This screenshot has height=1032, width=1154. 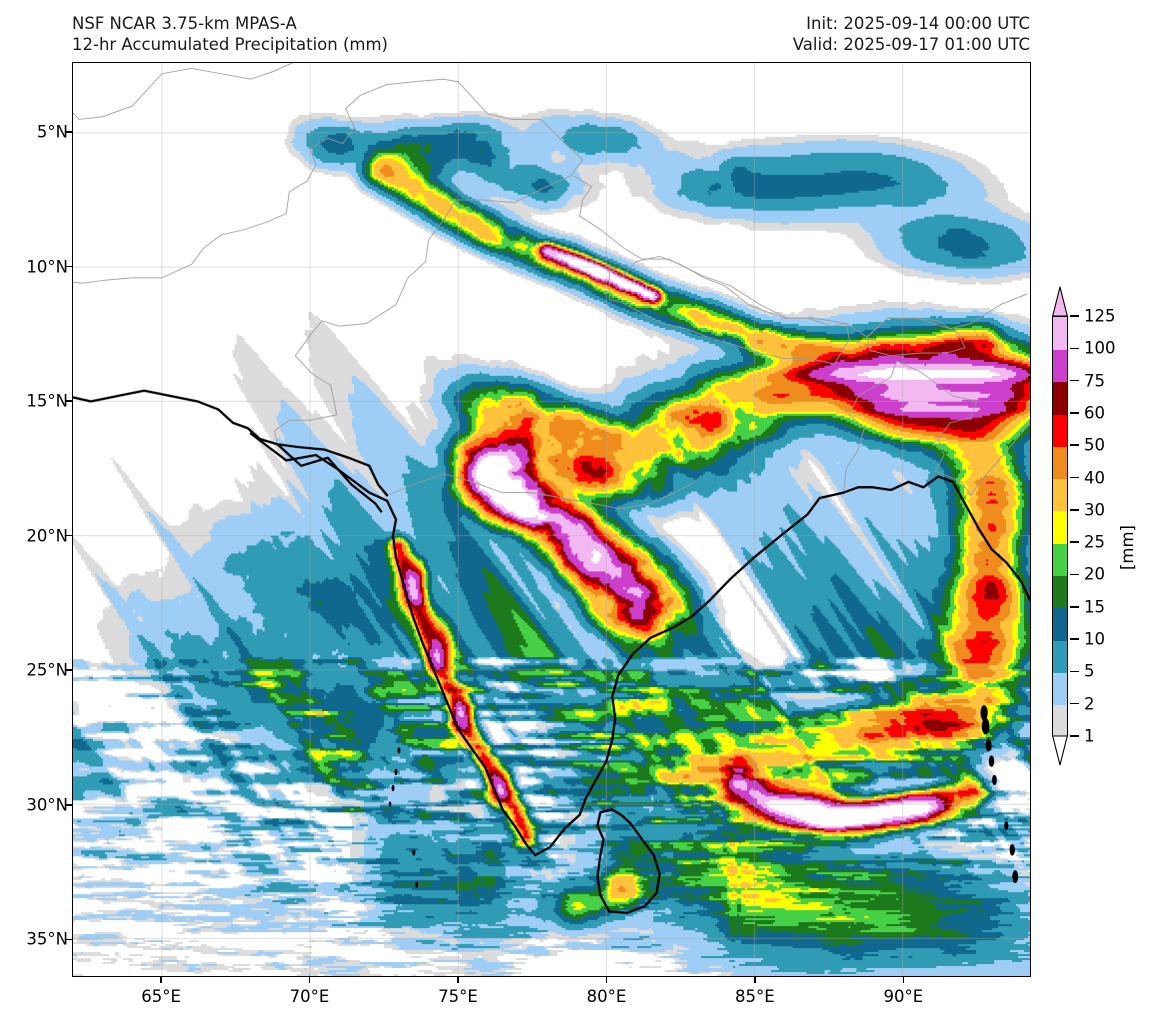 What do you see at coordinates (458, 996) in the screenshot?
I see `longitude-tick-label: 75°E` at bounding box center [458, 996].